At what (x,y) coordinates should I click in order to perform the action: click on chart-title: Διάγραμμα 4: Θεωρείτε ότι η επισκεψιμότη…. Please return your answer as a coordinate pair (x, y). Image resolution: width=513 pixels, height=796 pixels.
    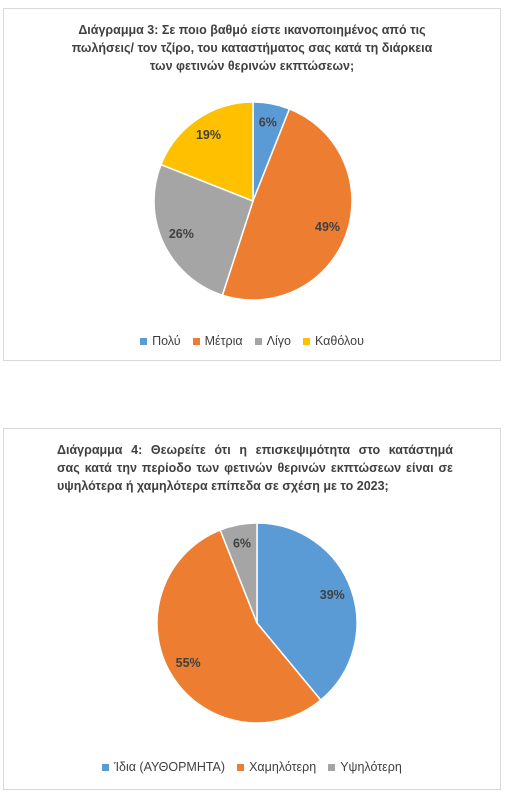
    Looking at the image, I should click on (252, 468).